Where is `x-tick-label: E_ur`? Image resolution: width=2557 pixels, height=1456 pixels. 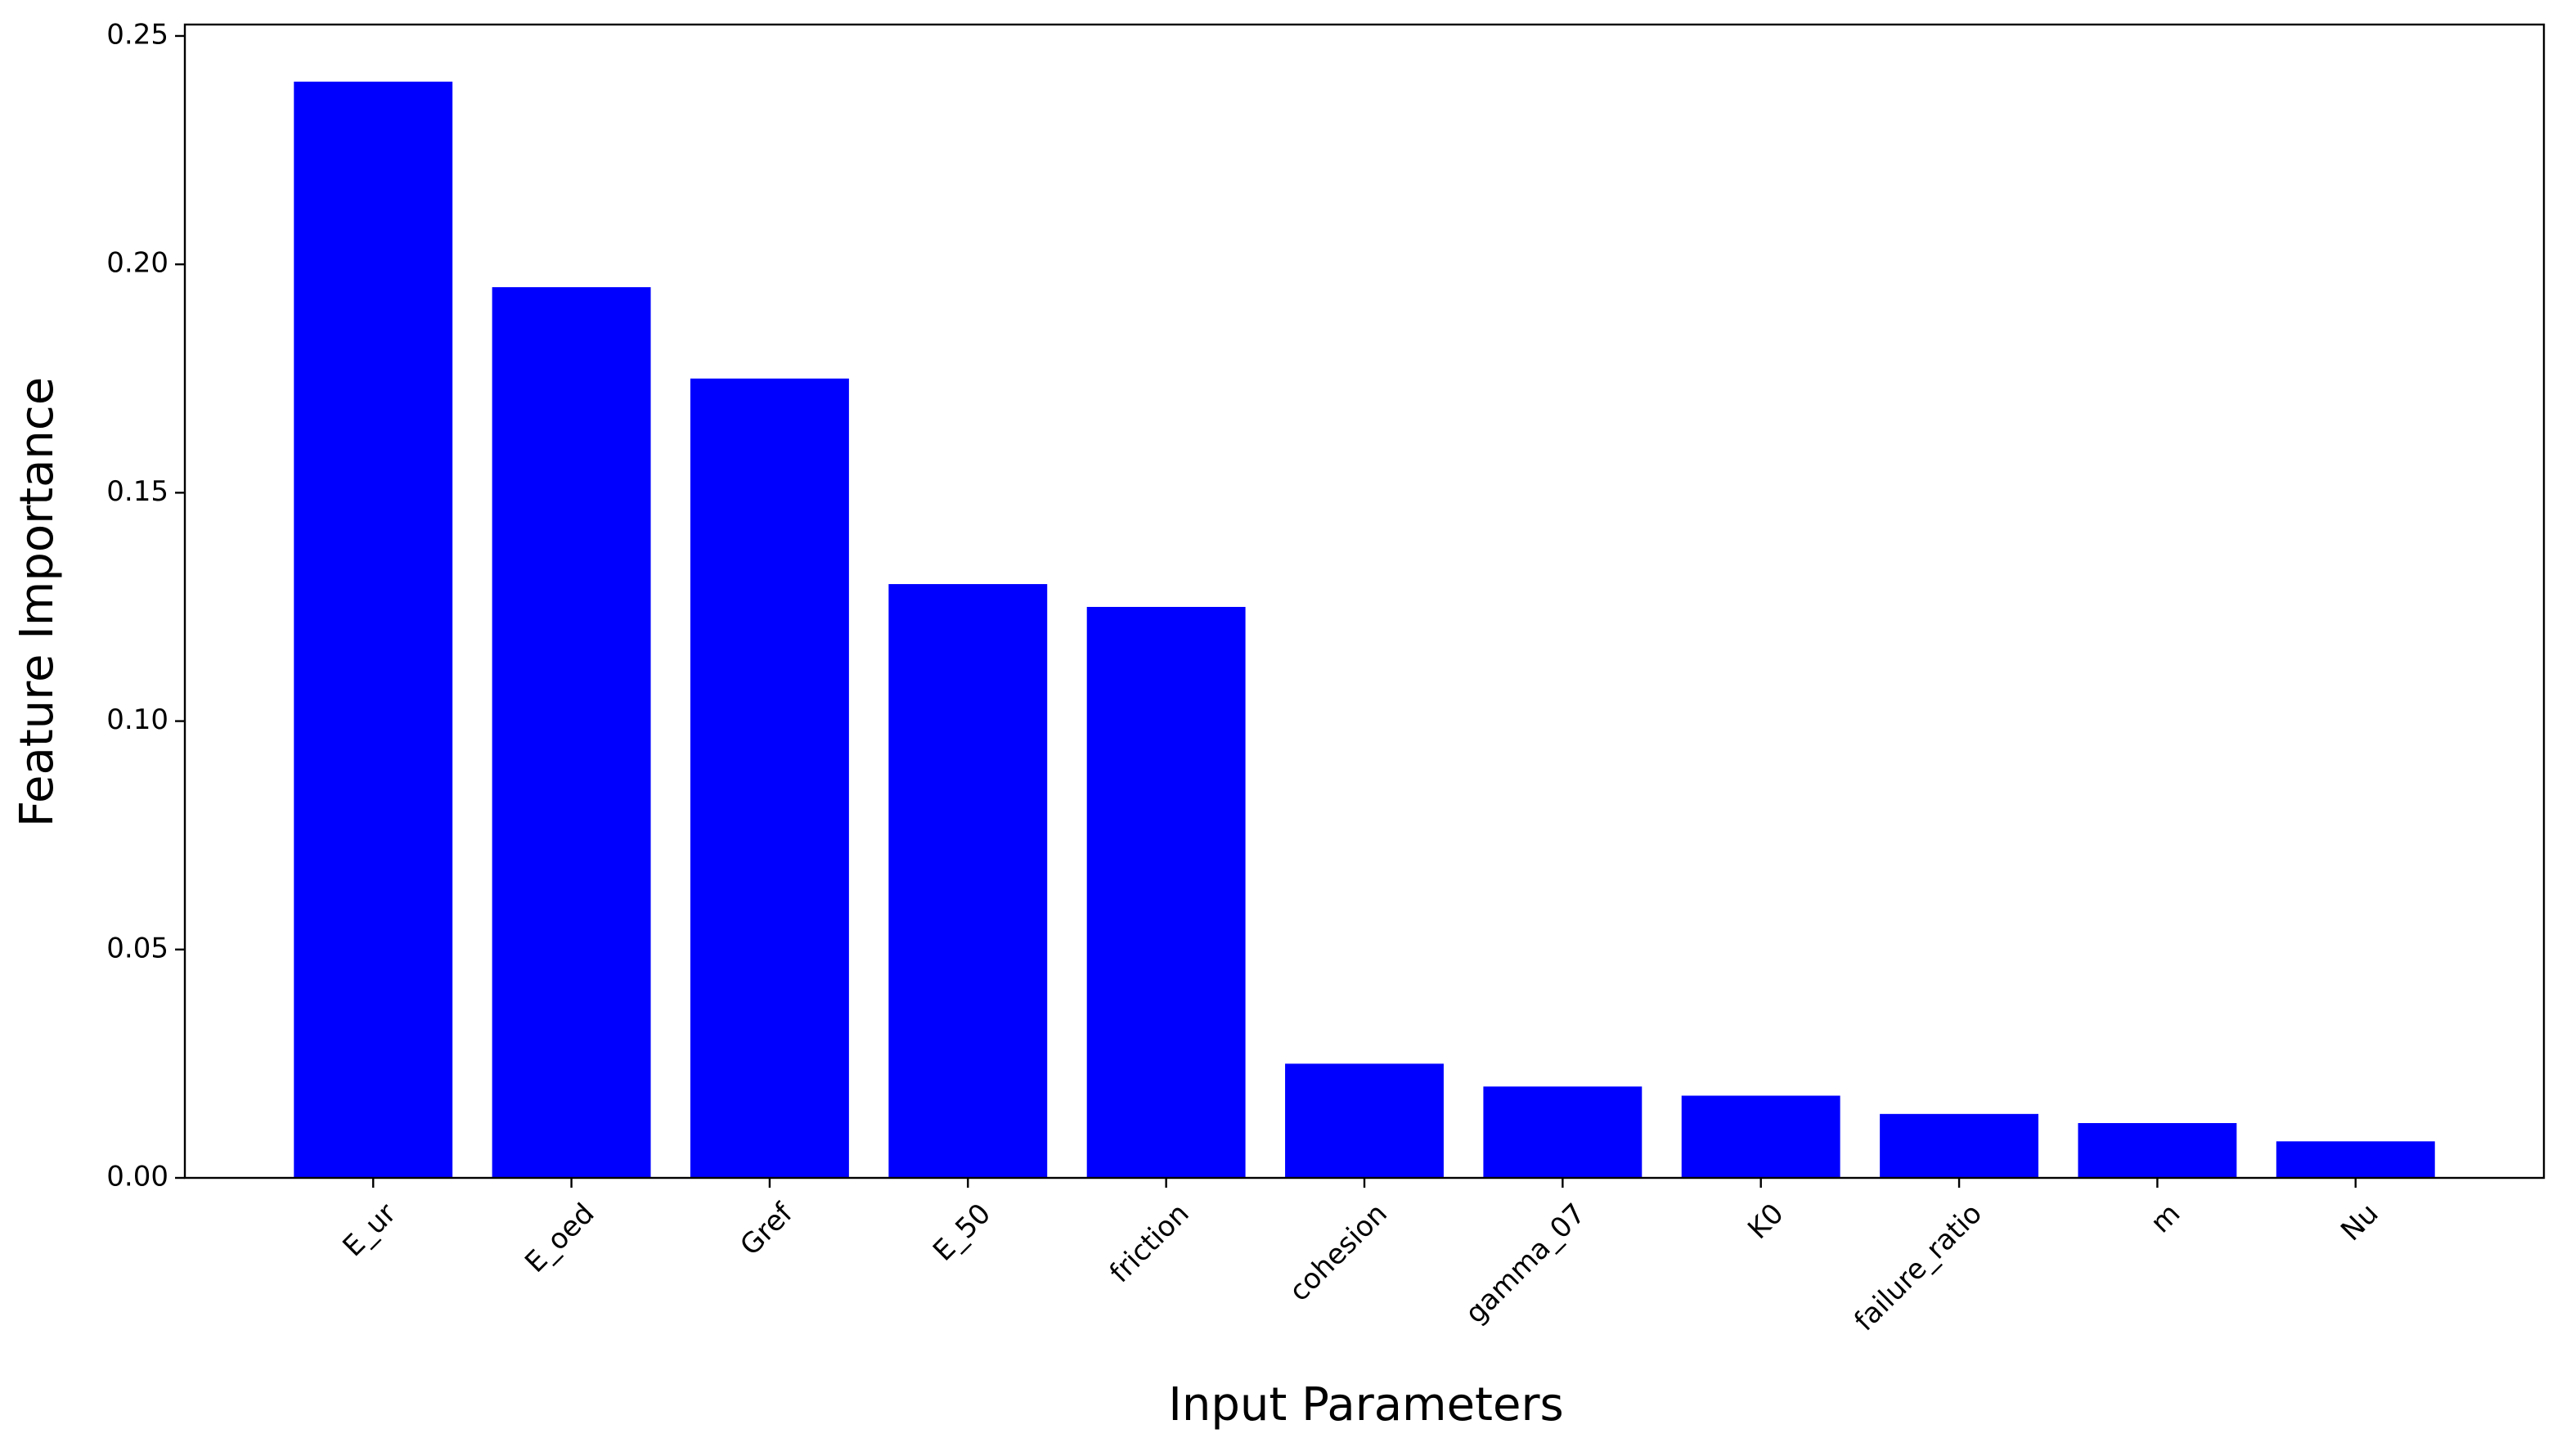 x-tick-label: E_ur is located at coordinates (370, 1231).